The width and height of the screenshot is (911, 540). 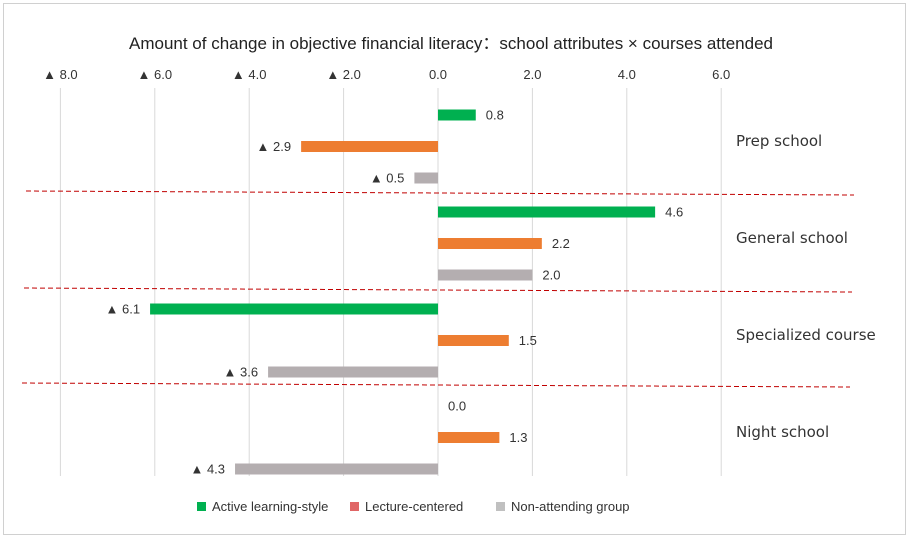 What do you see at coordinates (123, 309) in the screenshot?
I see `data-label: ▲ 6.1` at bounding box center [123, 309].